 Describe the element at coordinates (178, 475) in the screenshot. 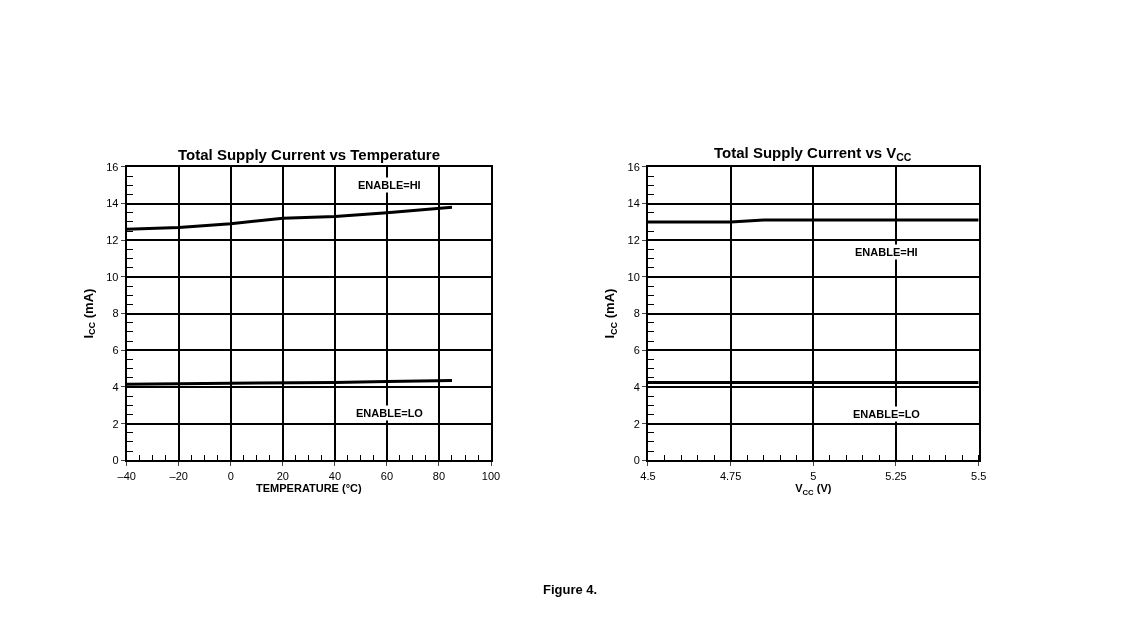

I see `x-tick-label: –20` at that location.